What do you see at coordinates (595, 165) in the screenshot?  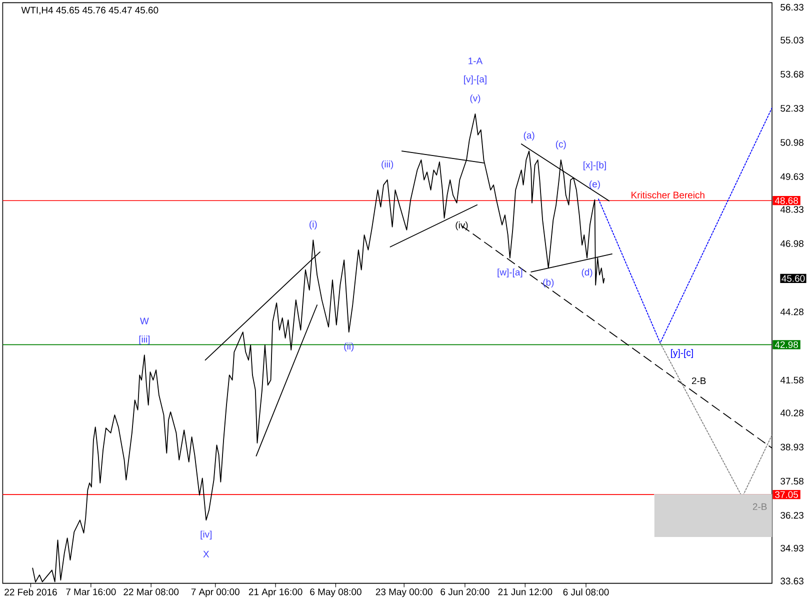 I see `annotation: [x]-[b]` at bounding box center [595, 165].